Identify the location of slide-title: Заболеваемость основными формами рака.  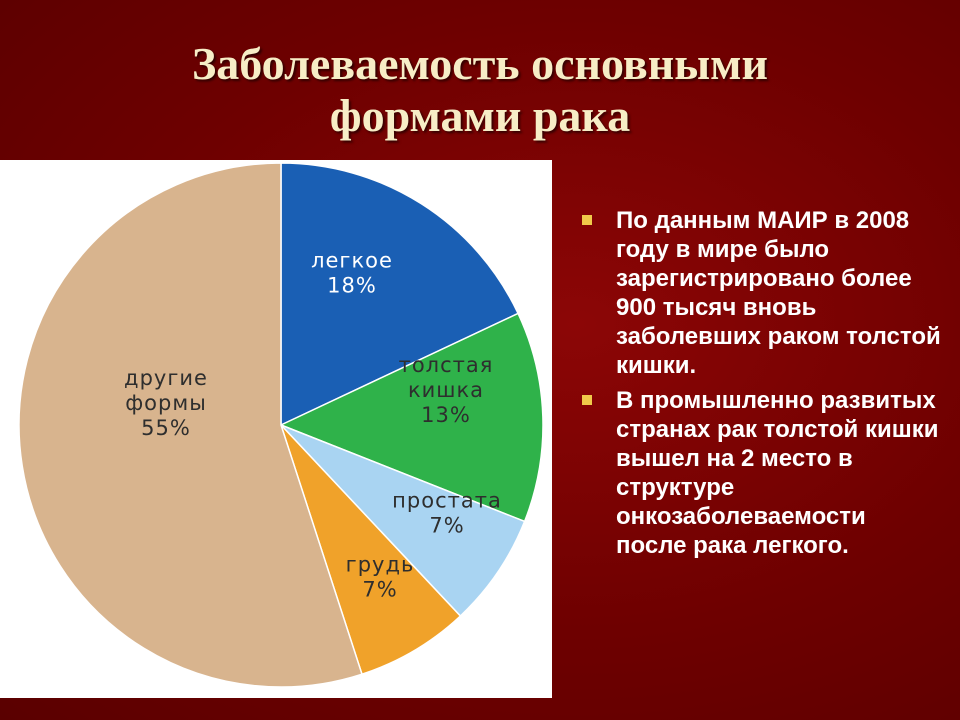
(480, 90).